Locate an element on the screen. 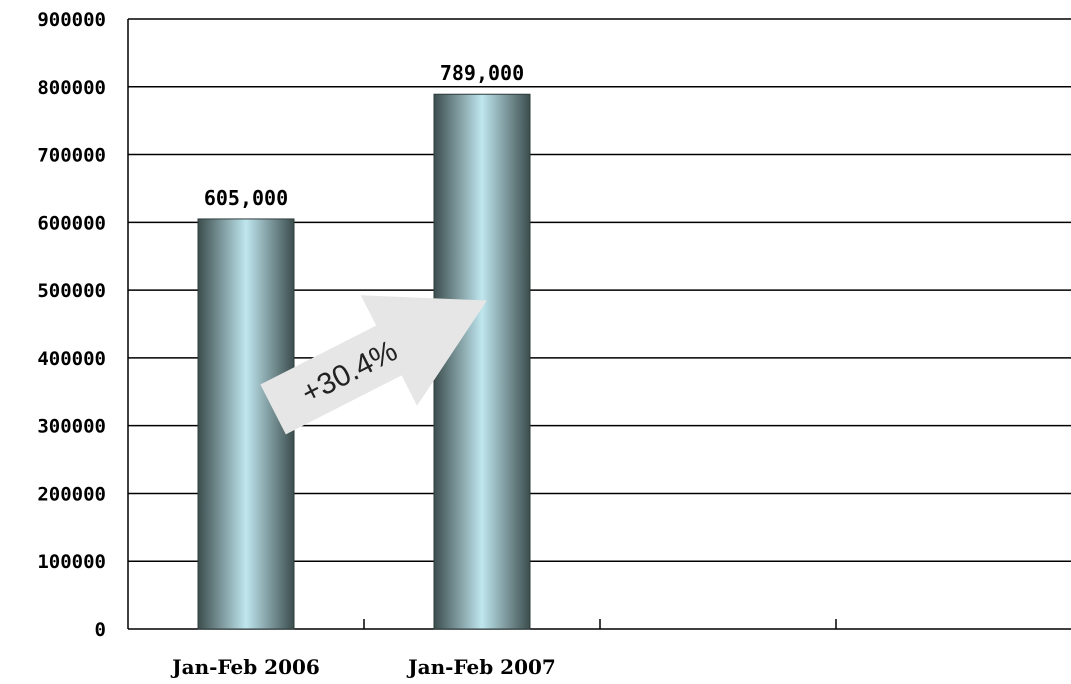  y-tick-label: 700000 is located at coordinates (71, 156).